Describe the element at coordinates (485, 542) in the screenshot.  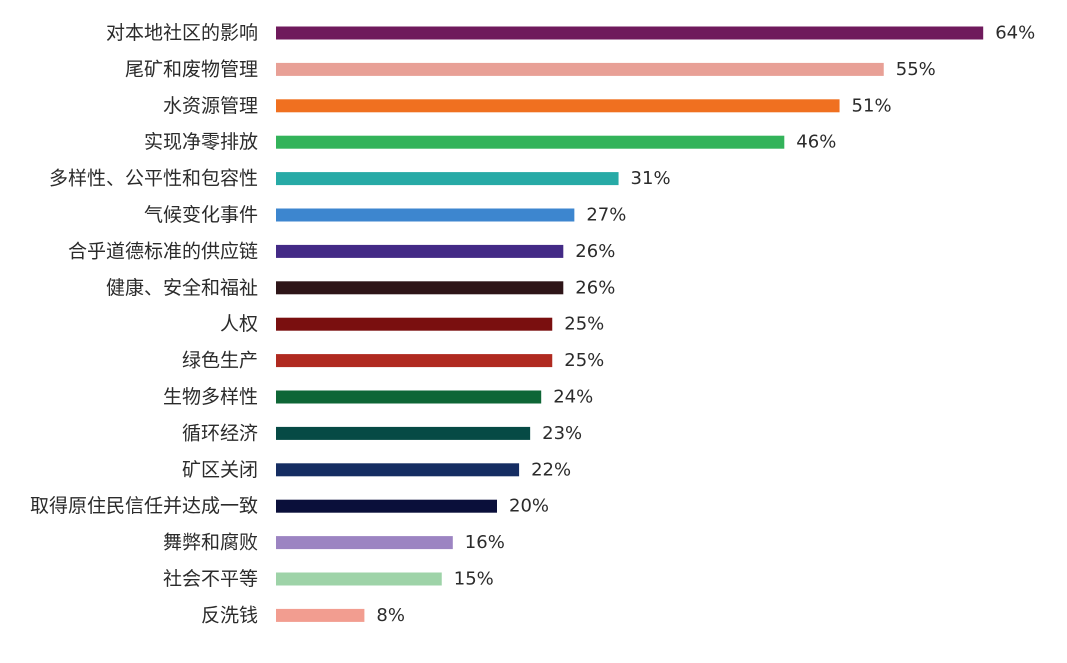
I see `value-label: 16%` at that location.